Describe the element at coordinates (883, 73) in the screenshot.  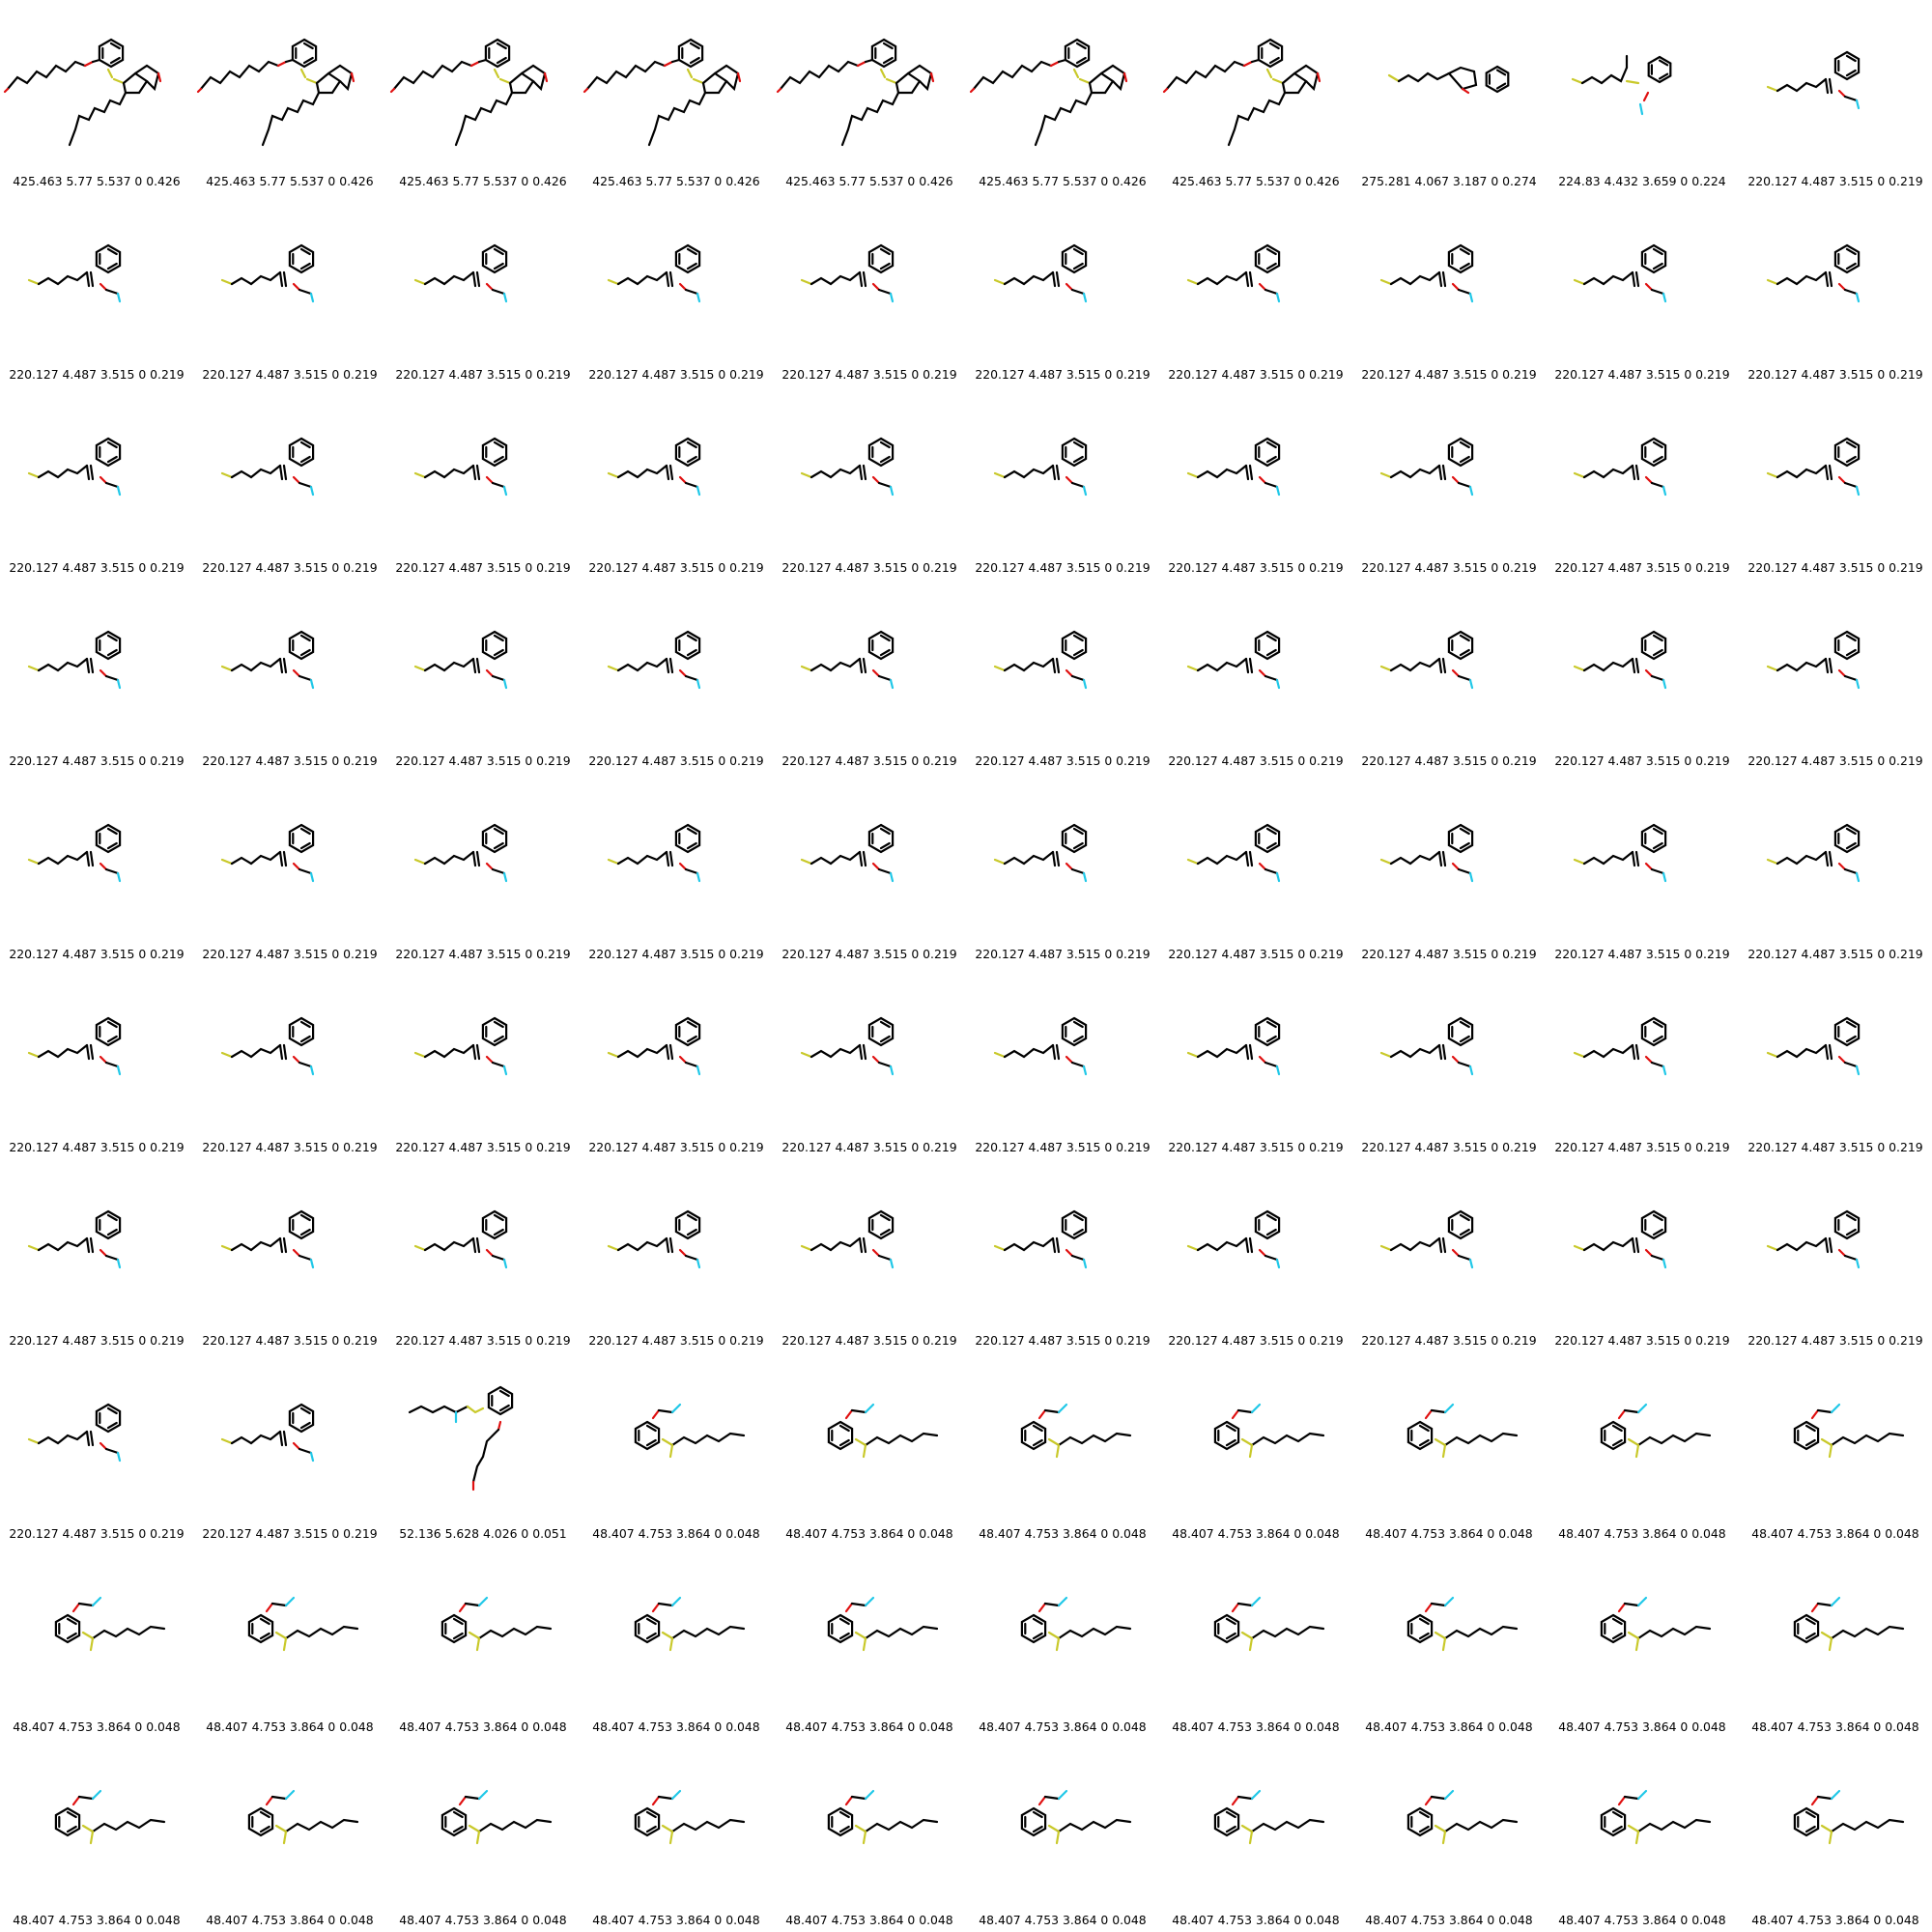
I see `thio-bond` at that location.